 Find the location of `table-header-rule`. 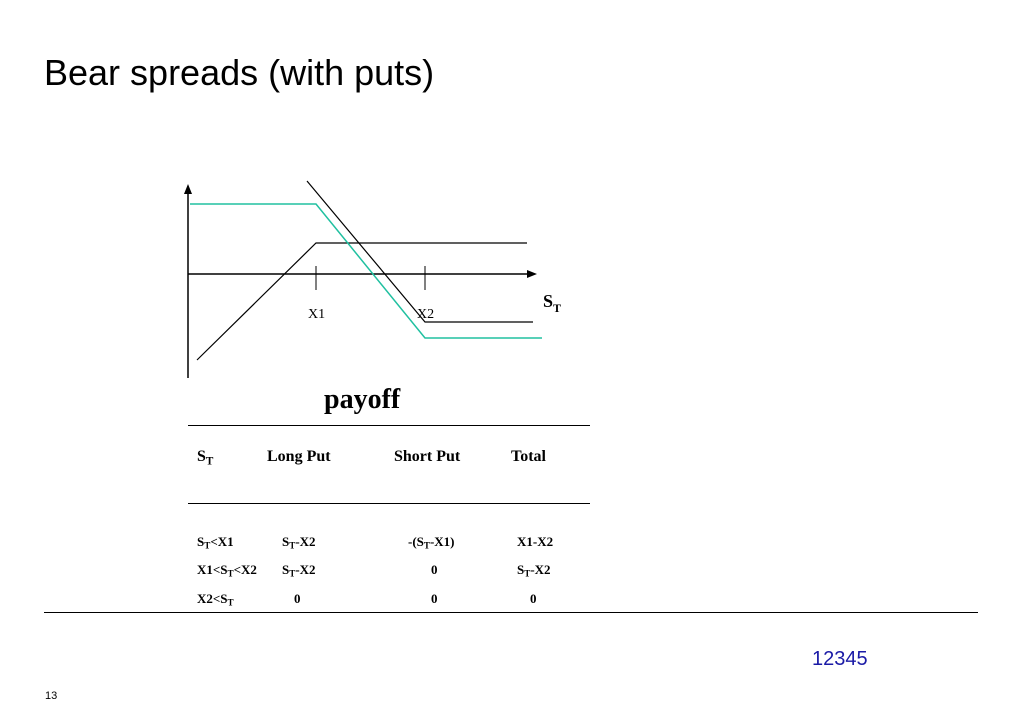

table-header-rule is located at coordinates (389, 503).